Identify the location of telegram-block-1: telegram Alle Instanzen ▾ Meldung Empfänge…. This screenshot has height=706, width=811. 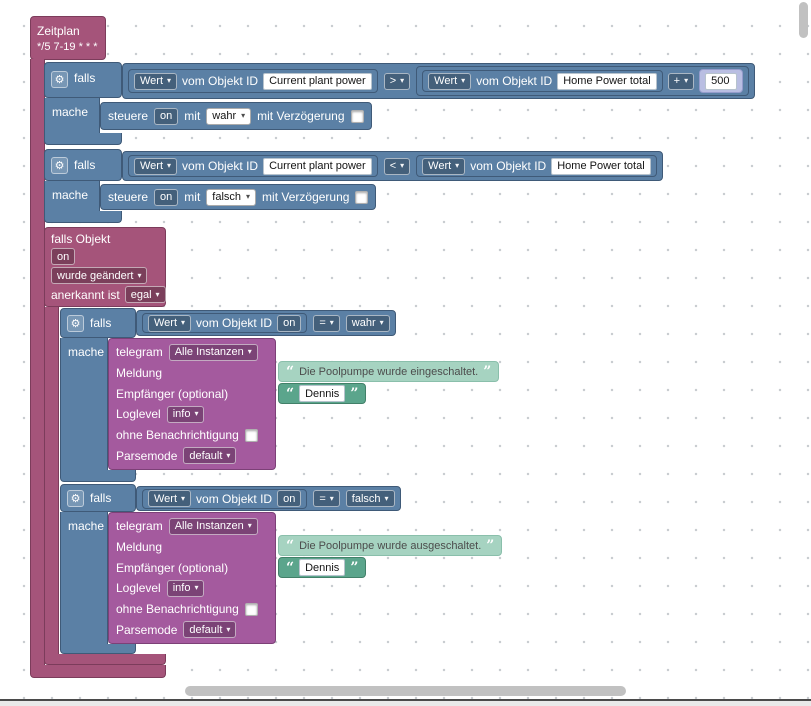
(192, 404).